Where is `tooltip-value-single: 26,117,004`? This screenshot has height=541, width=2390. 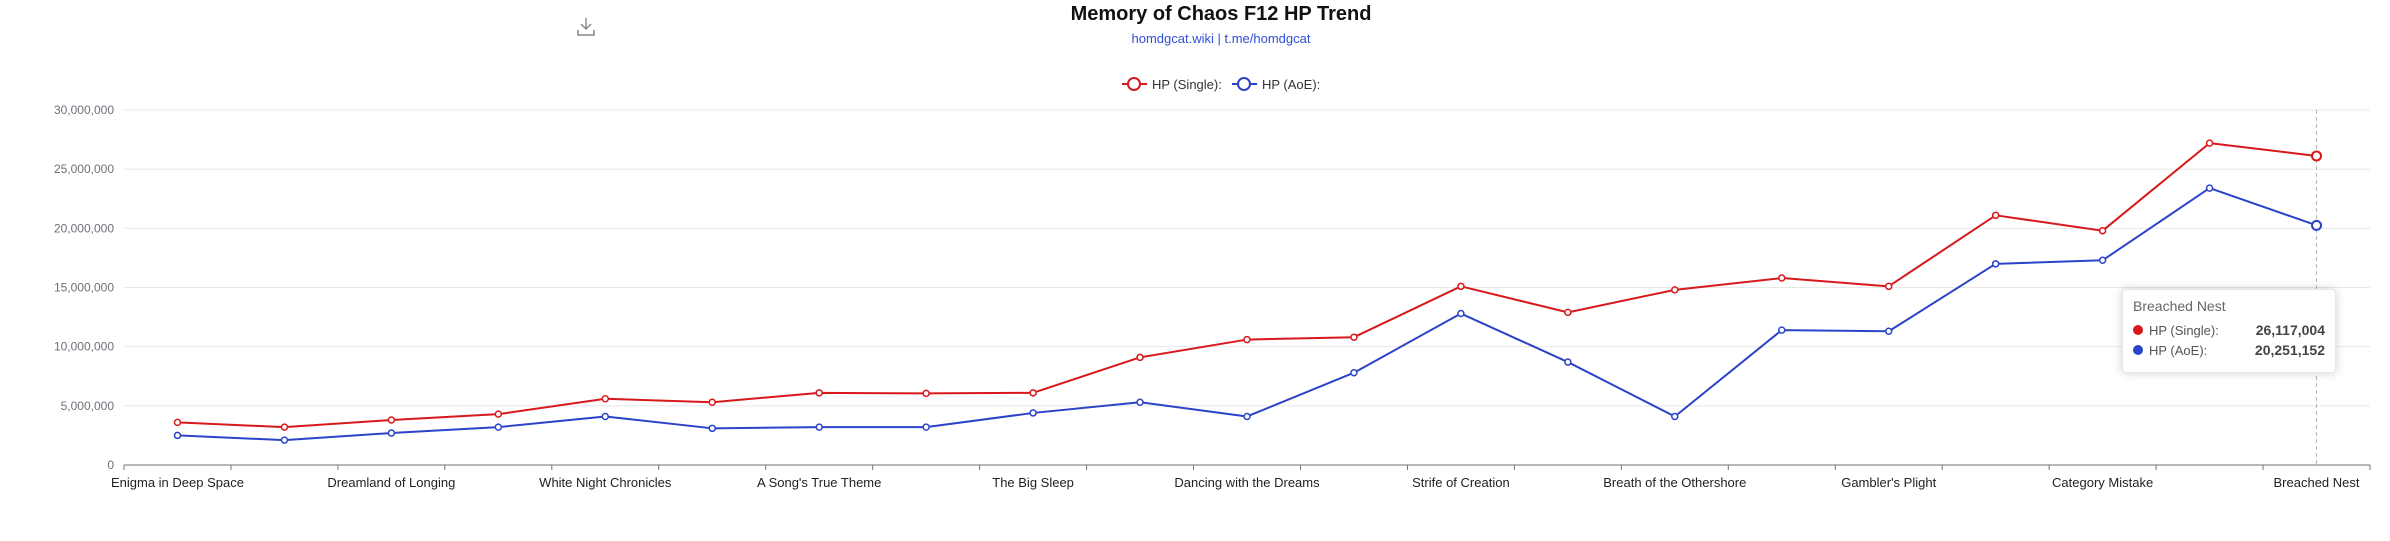
tooltip-value-single: 26,117,004 is located at coordinates (2290, 330).